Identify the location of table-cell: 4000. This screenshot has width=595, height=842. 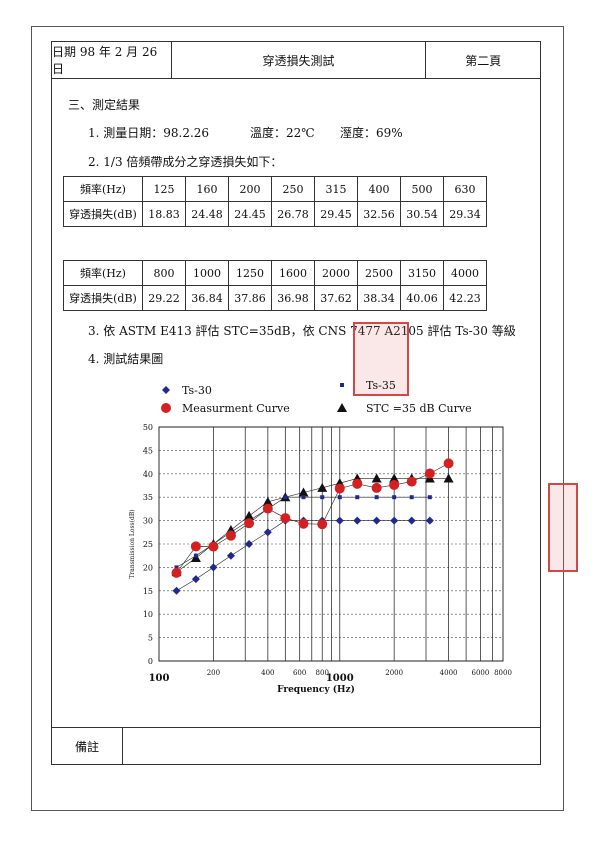
(465, 273).